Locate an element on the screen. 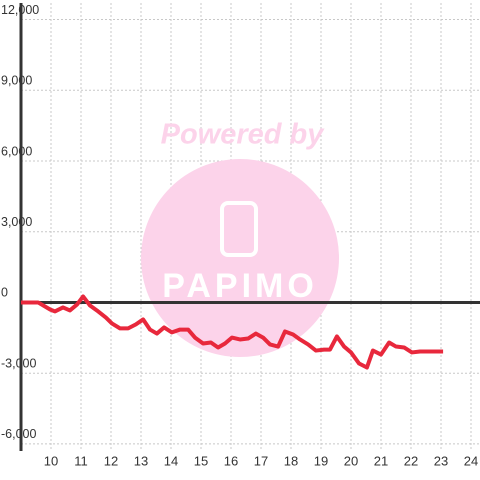 The width and height of the screenshot is (480, 480). x-tick-label: 13 is located at coordinates (141, 460).